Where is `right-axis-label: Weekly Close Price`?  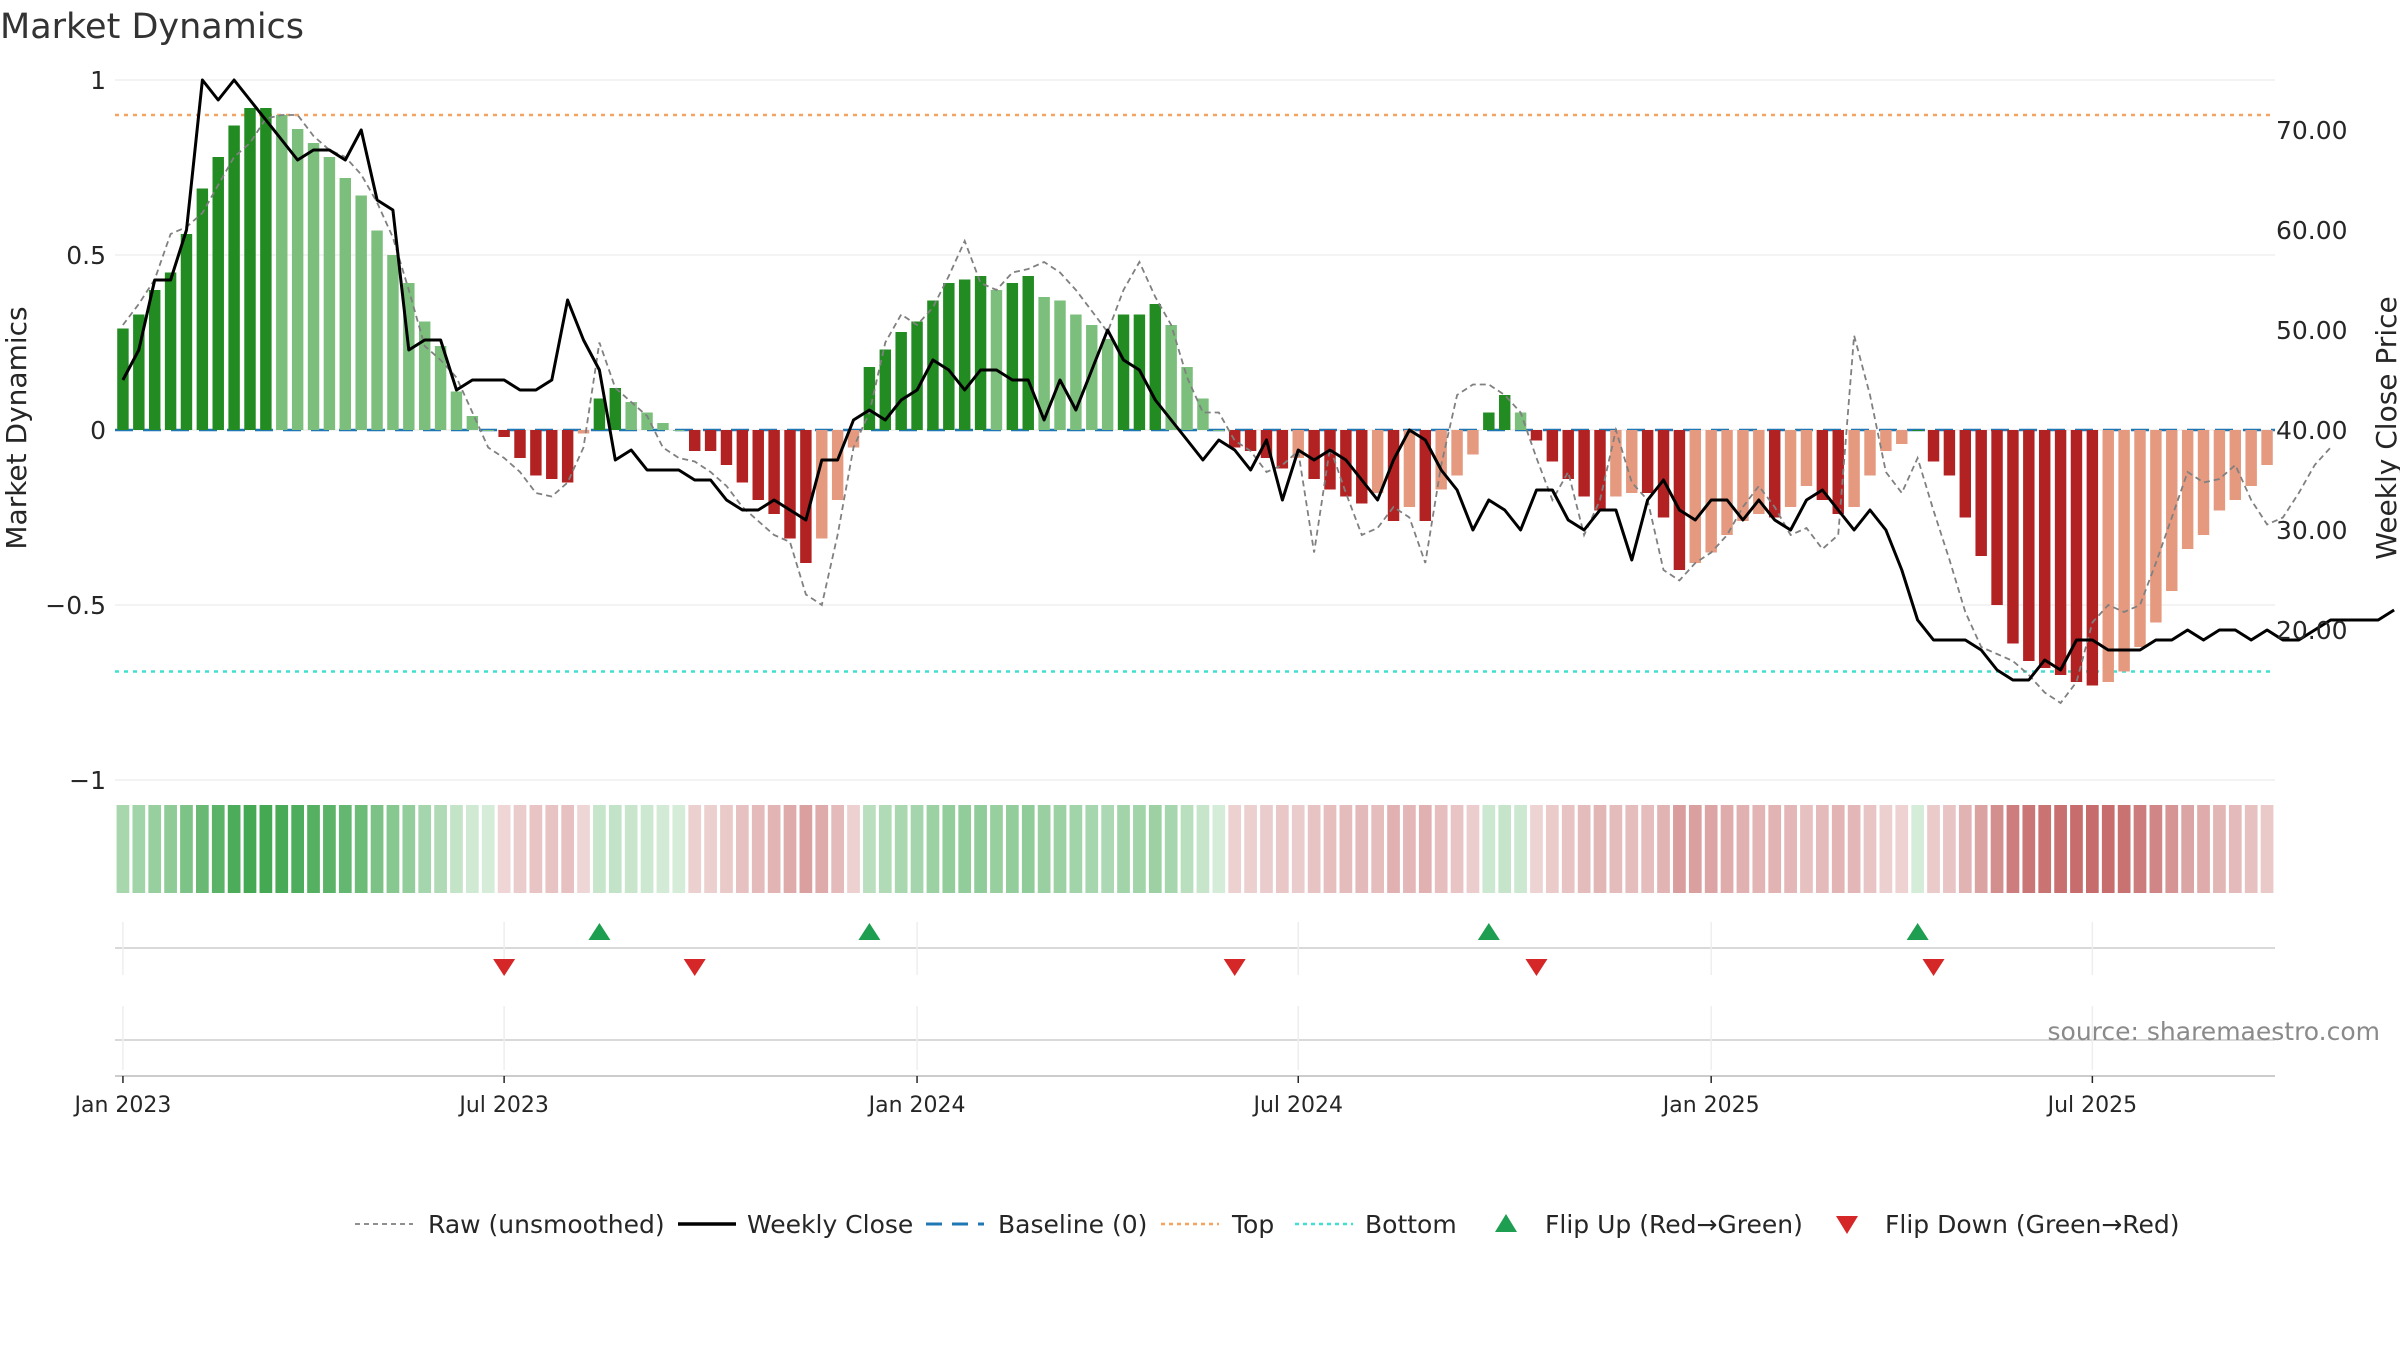 right-axis-label: Weekly Close Price is located at coordinates (2385, 427).